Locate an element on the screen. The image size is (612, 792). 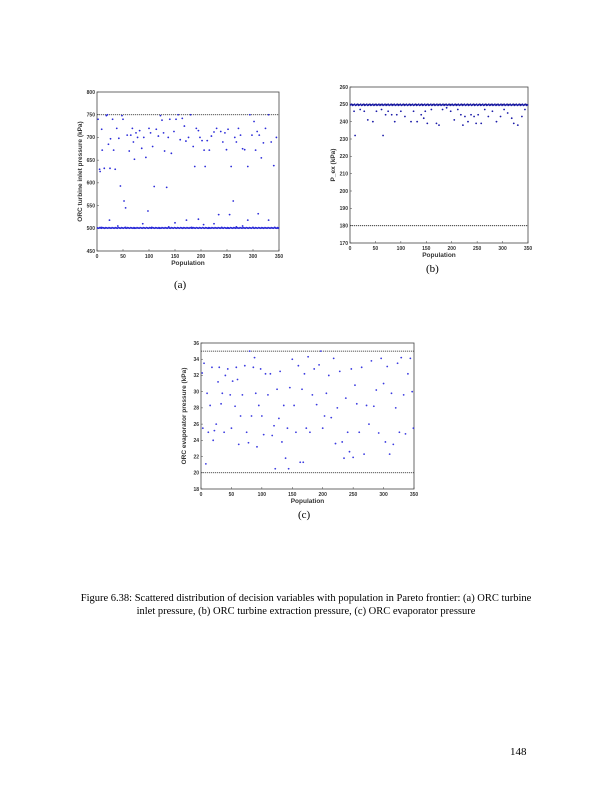
y-tick-label: 26 is located at coordinates (196, 425).